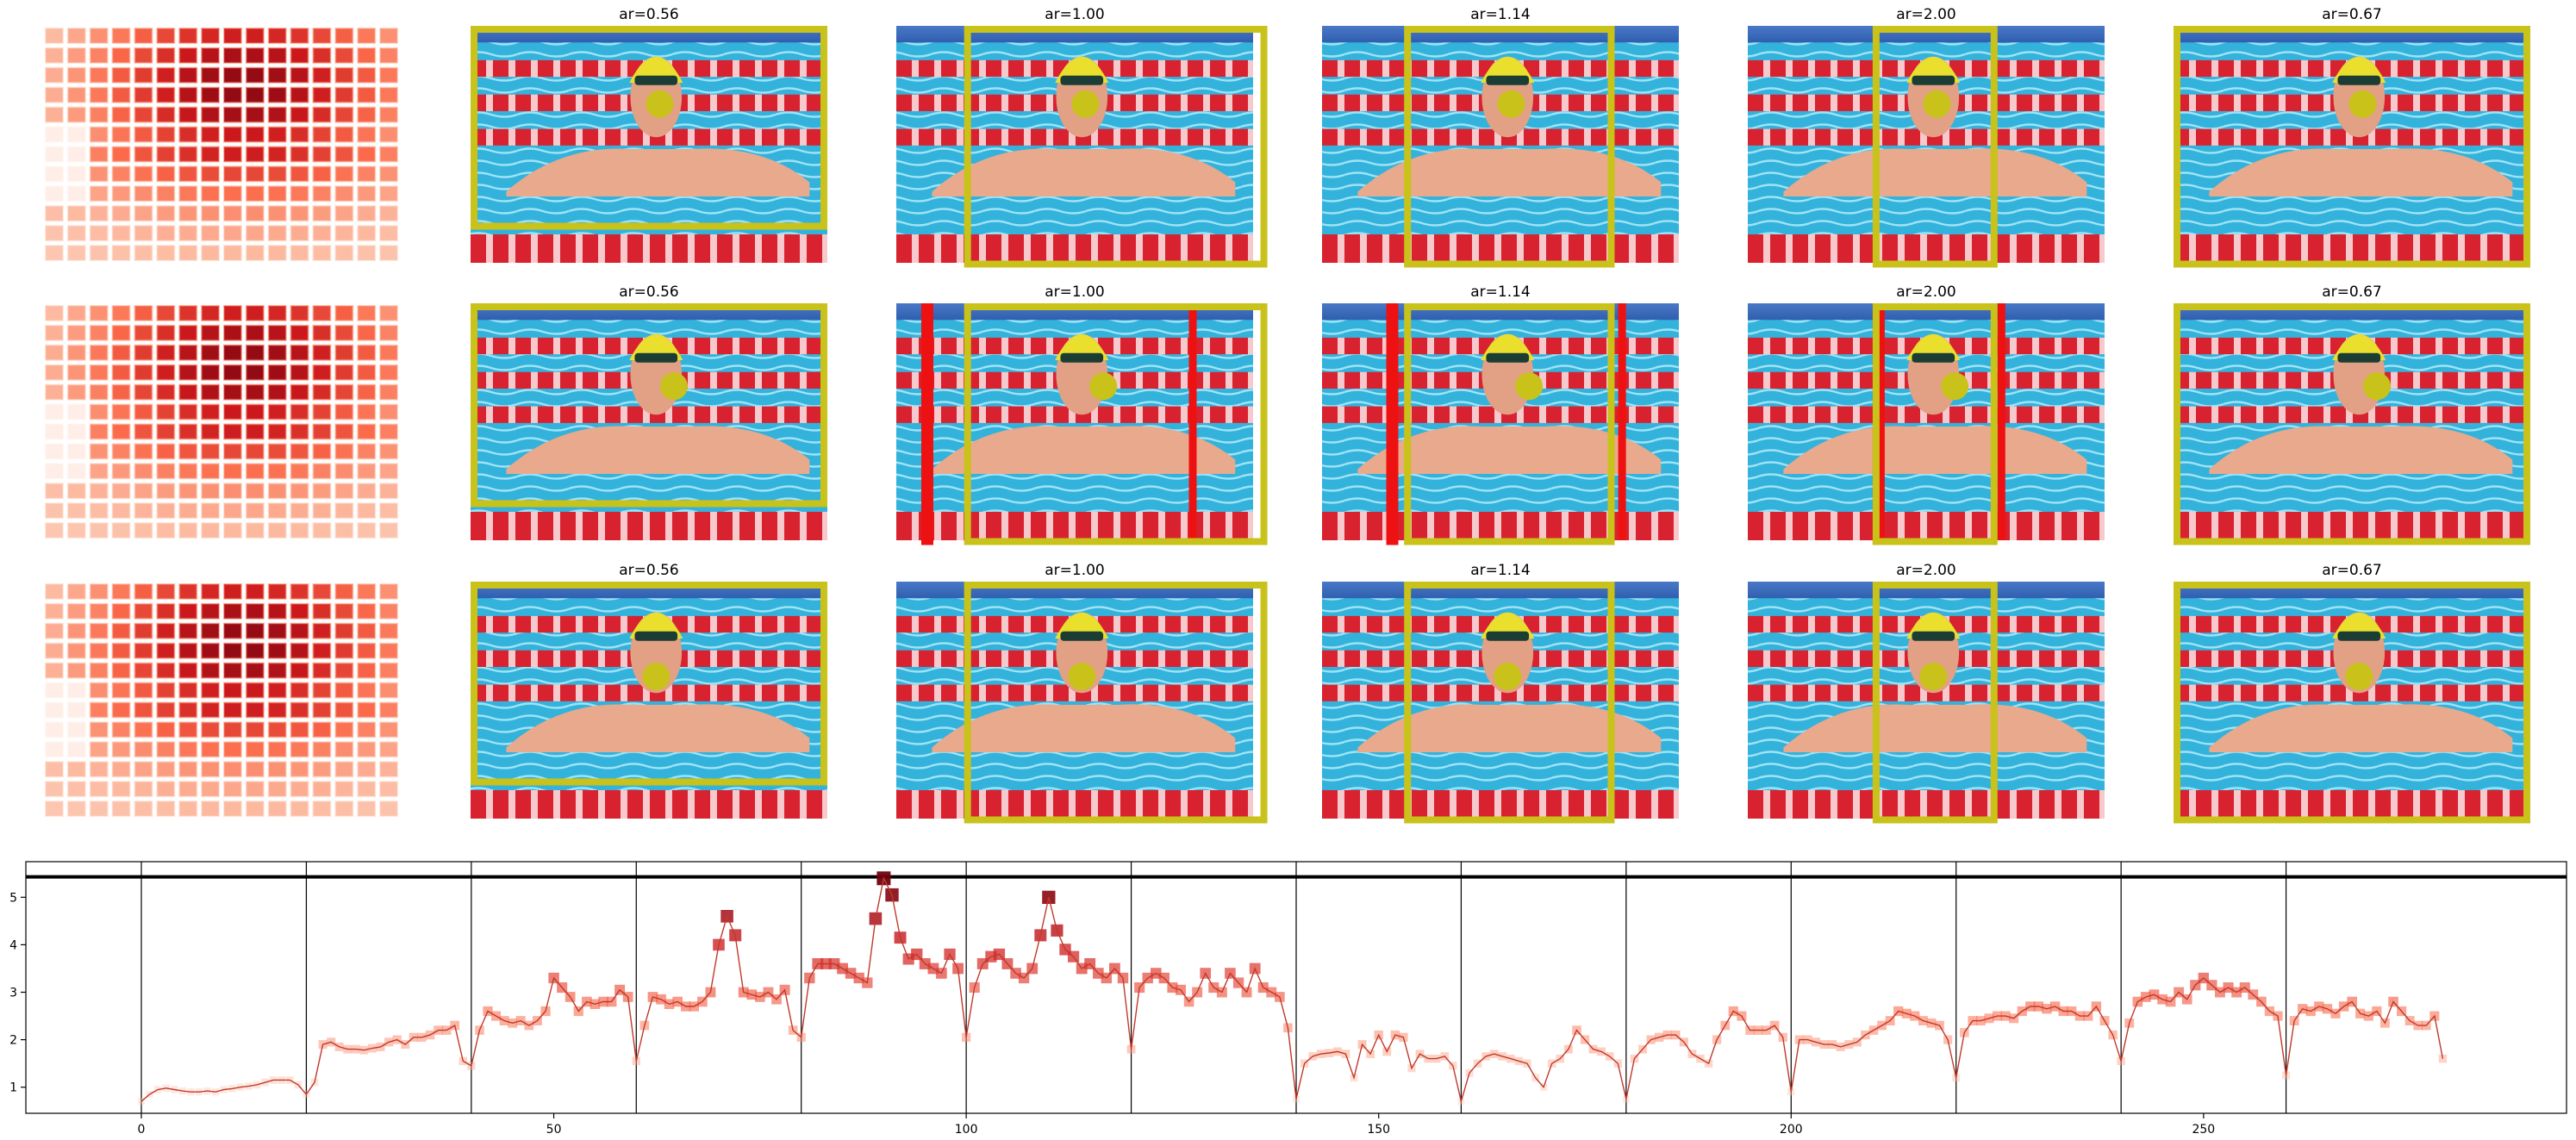  I want to click on panel-title: ar=0.67, so click(2352, 570).